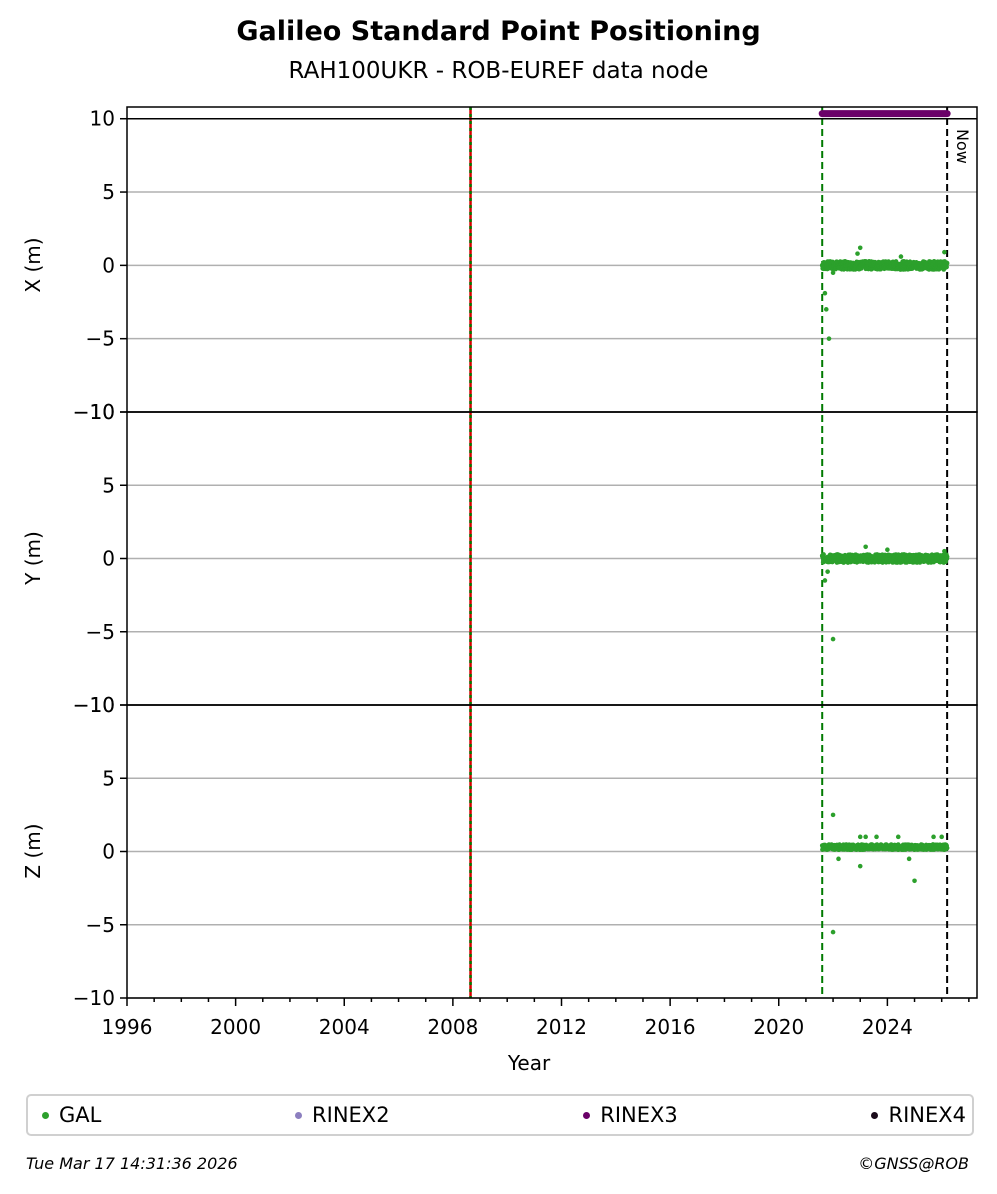  I want to click on legend-item-rinex2: RINEX2, so click(342, 1115).